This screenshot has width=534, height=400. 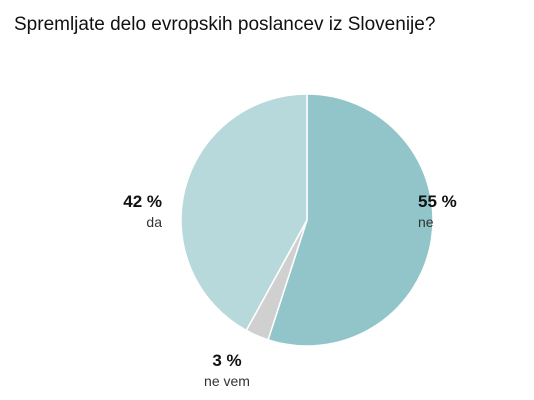 What do you see at coordinates (437, 201) in the screenshot?
I see `slice-value-label: 55 %` at bounding box center [437, 201].